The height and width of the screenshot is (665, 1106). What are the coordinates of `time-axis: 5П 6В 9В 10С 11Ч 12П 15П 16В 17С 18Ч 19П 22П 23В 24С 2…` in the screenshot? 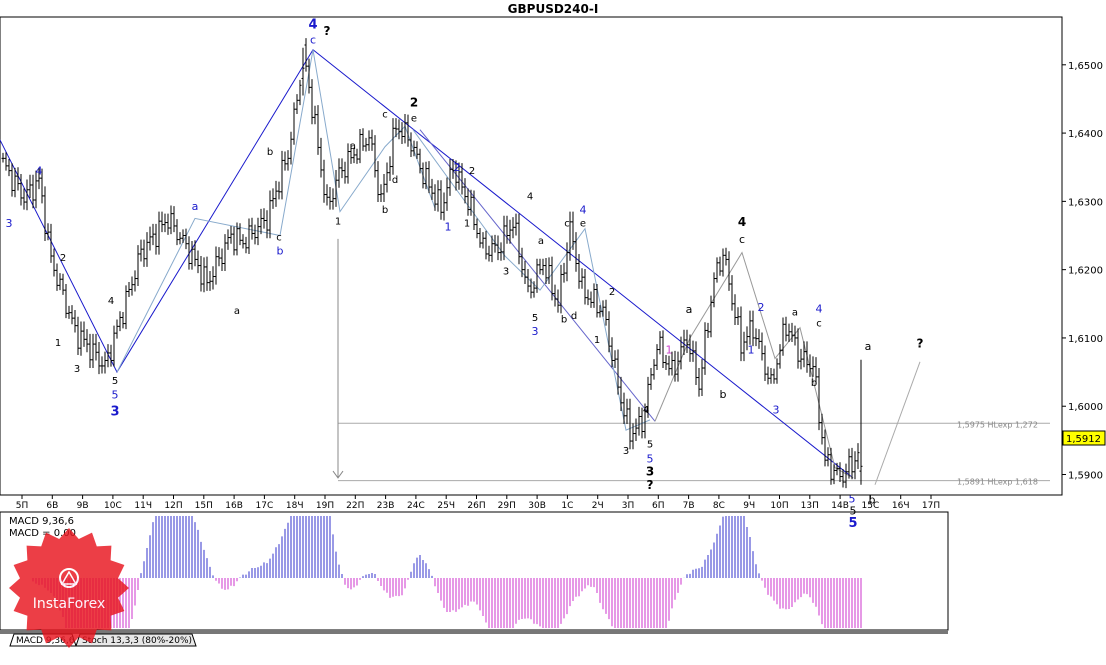 It's located at (474, 502).